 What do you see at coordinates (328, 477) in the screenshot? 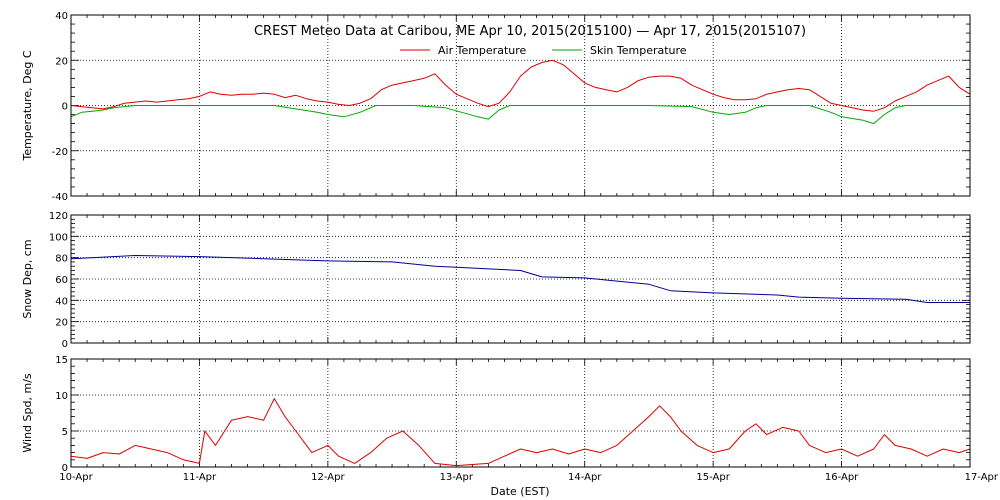
I see `x-tick-label: 12-Apr` at bounding box center [328, 477].